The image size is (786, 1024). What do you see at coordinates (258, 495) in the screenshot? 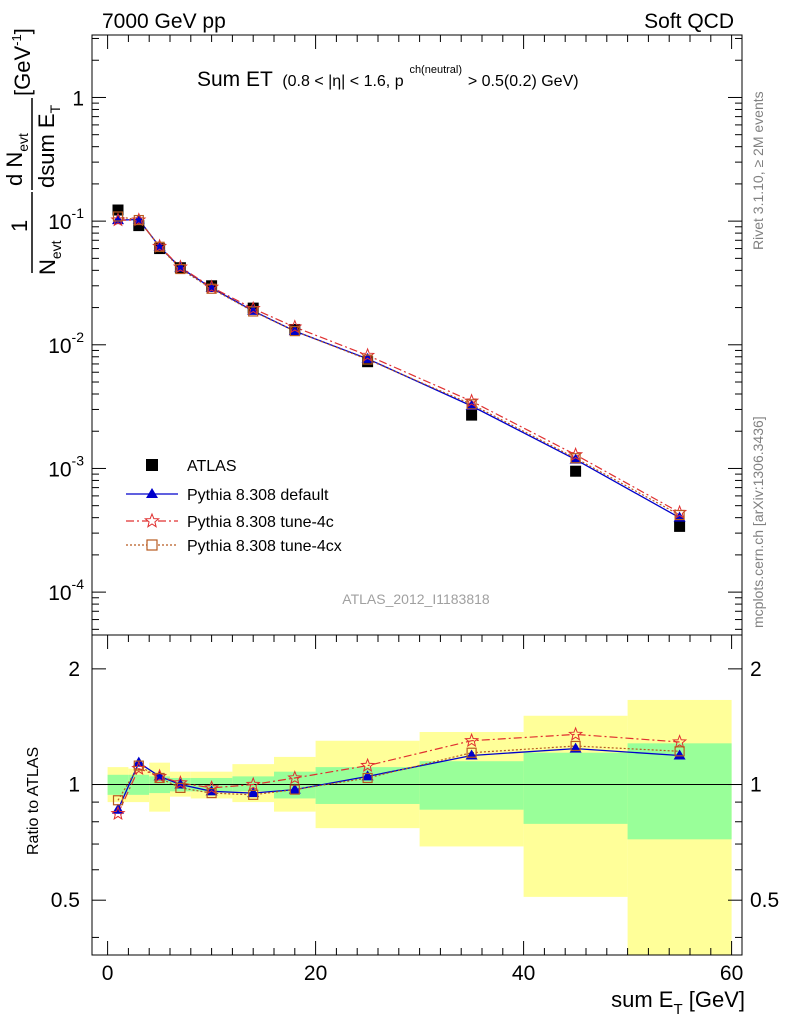
I see `legend-label-default: Pythia 8.308 default` at bounding box center [258, 495].